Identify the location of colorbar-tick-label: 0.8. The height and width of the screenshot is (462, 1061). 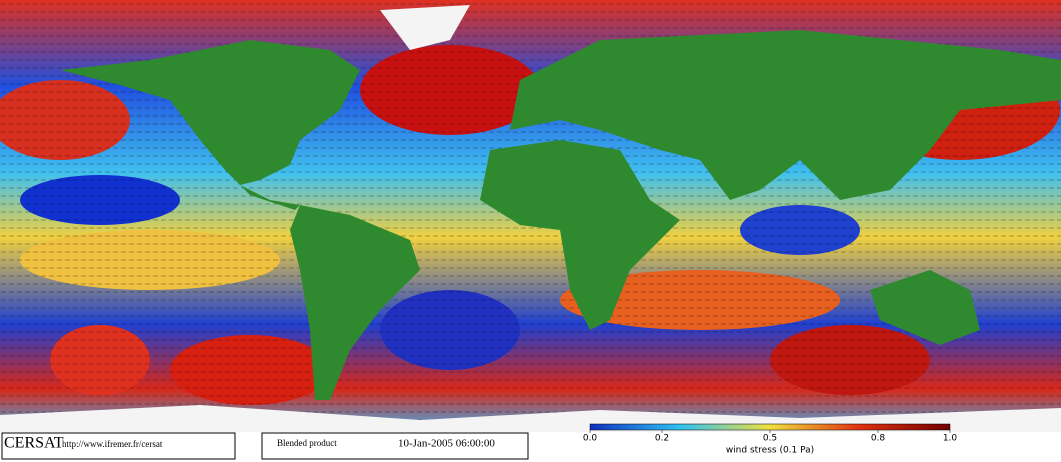
(878, 439).